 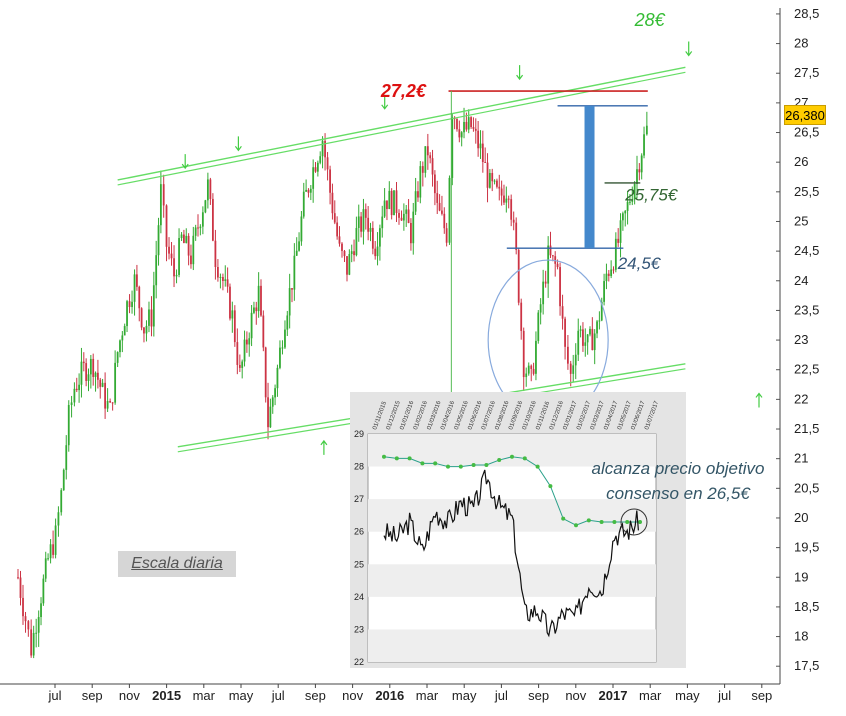 I want to click on x-tick-label: sep, so click(x=538, y=695).